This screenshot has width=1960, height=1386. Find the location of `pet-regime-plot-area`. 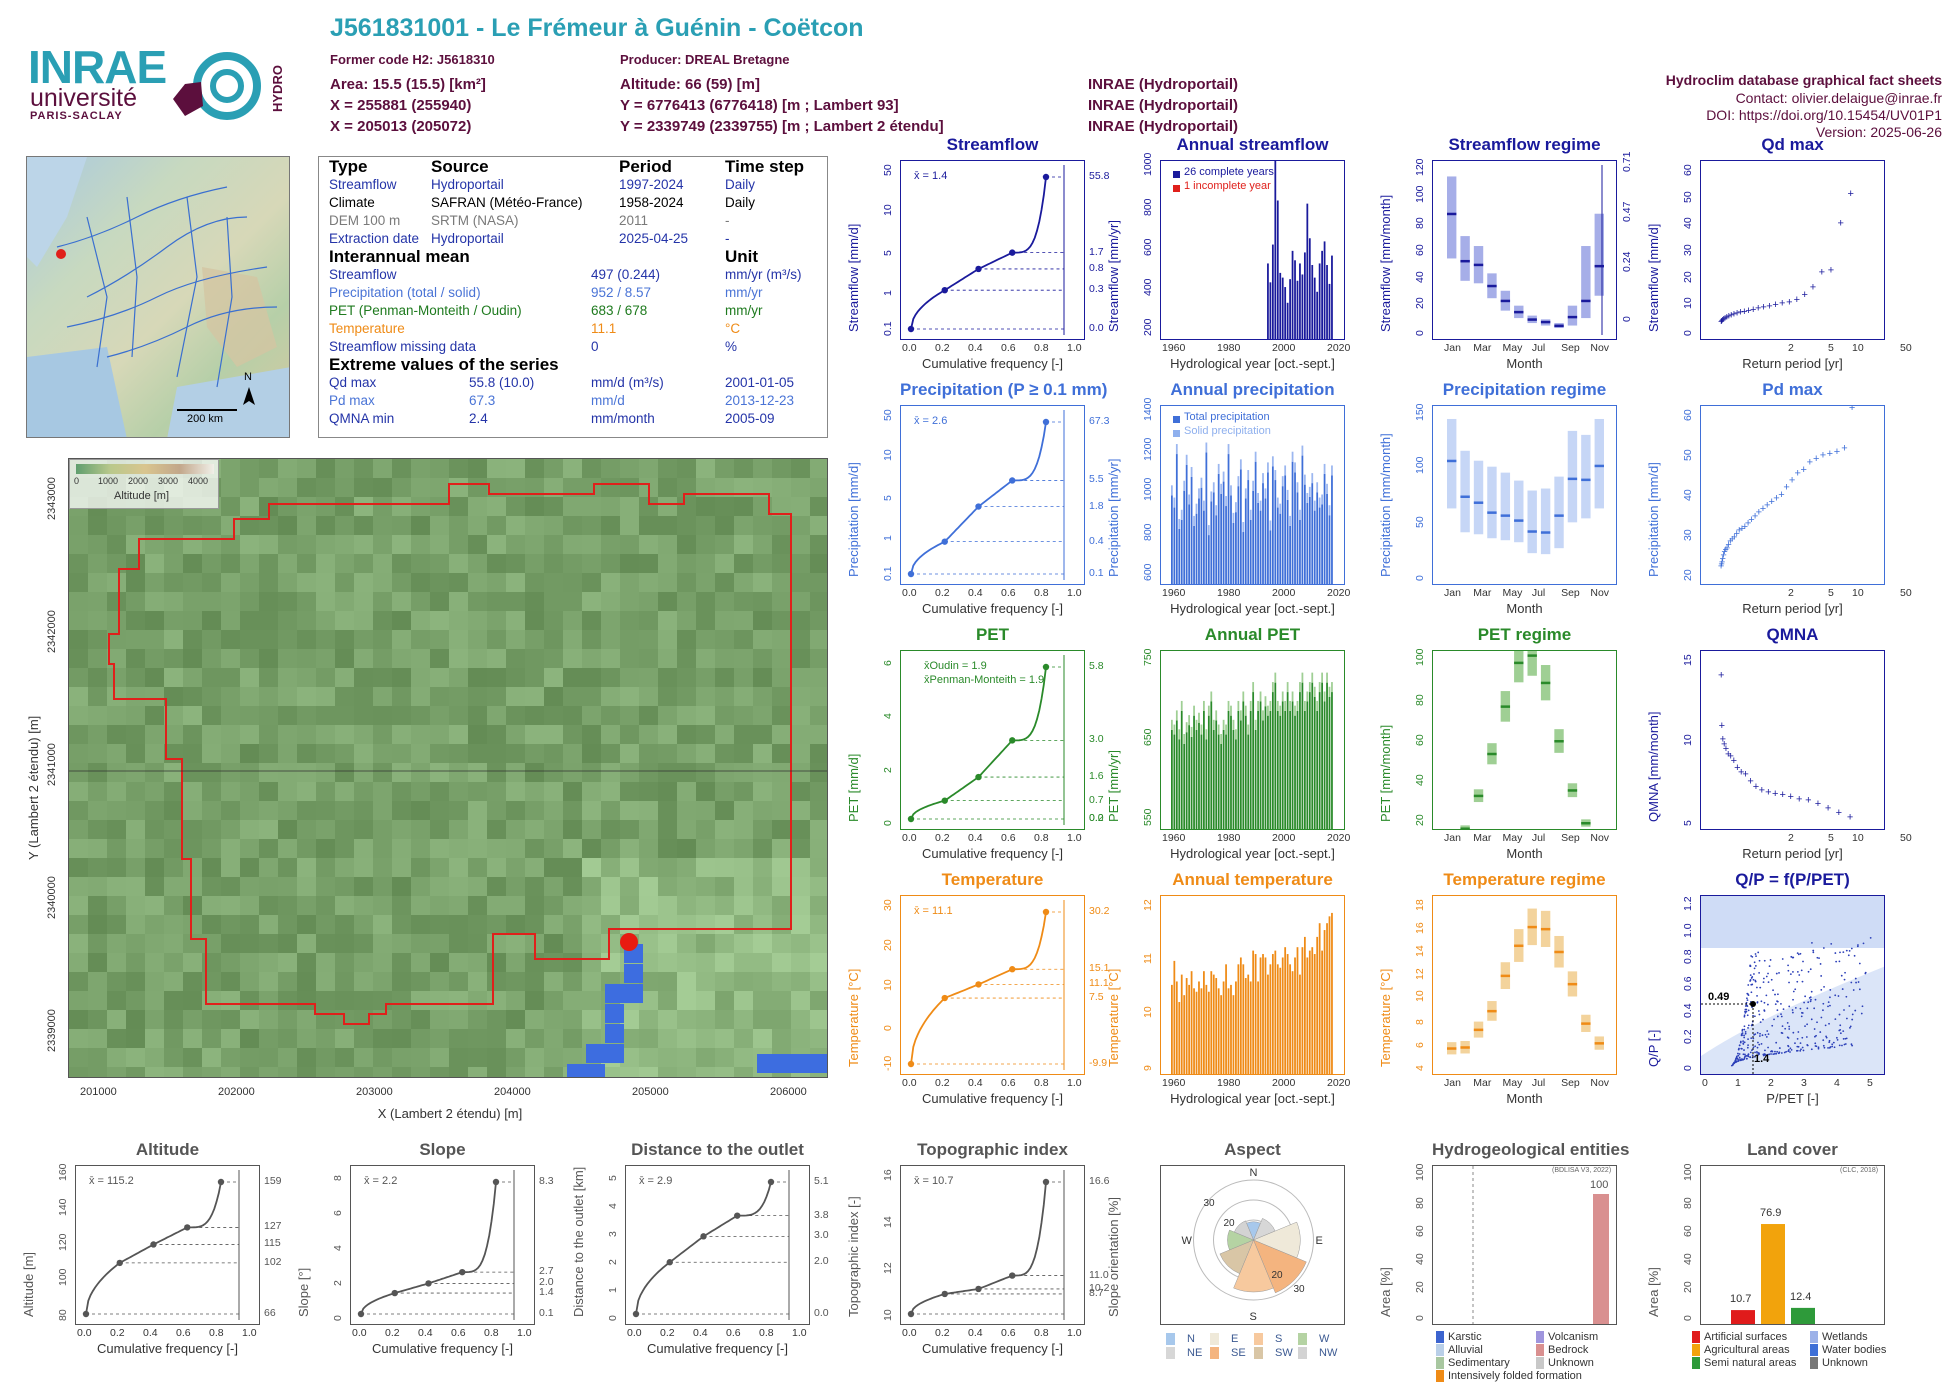

pet-regime-plot-area is located at coordinates (1524, 740).